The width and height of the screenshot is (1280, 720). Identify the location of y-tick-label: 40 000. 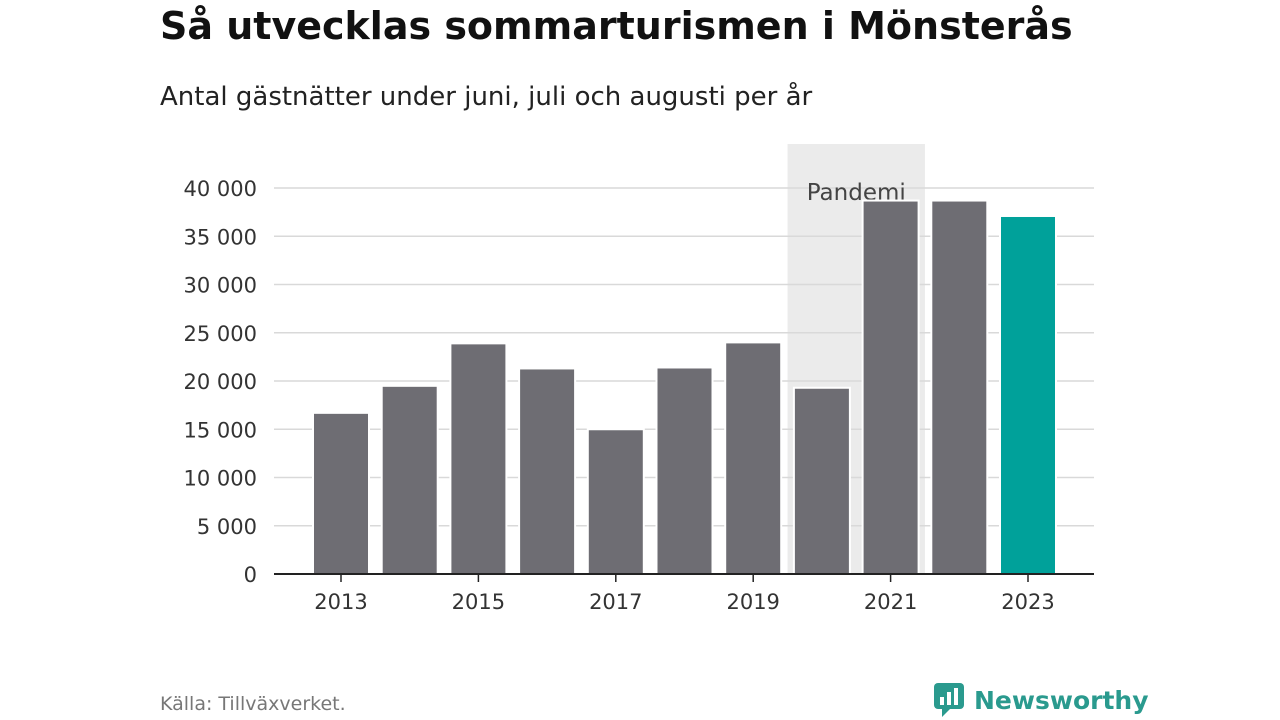
(220, 189).